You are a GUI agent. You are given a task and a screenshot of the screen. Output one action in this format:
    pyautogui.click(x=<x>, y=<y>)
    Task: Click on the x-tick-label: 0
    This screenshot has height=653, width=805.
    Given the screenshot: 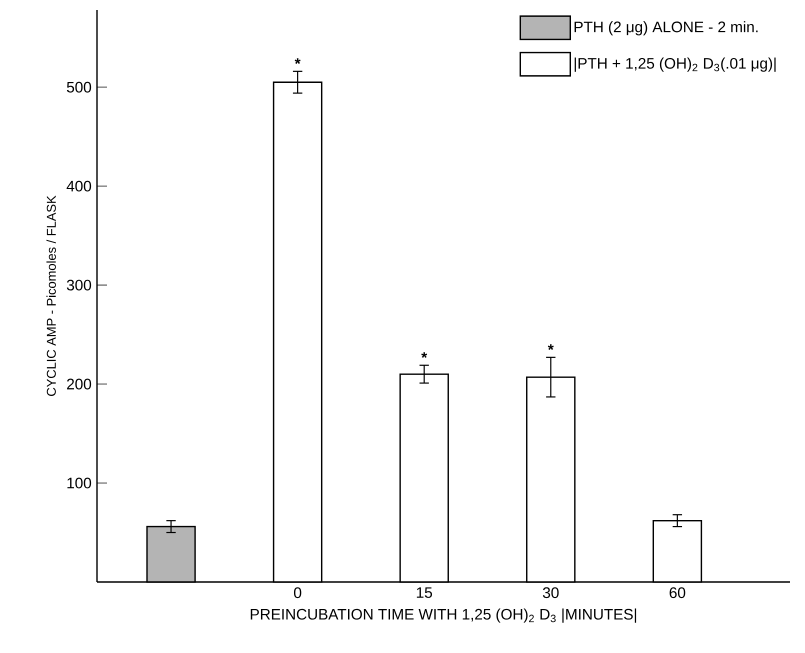 What is the action you would take?
    pyautogui.click(x=298, y=592)
    